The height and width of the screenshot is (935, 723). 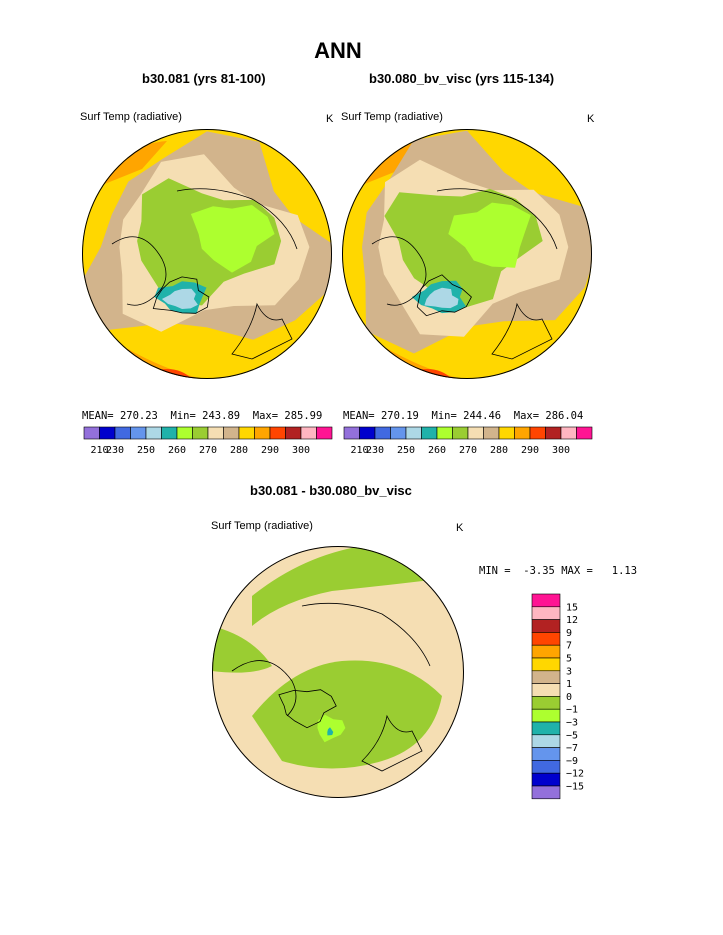 I want to click on panel-right-title: b30.080_bv_visc (yrs 115-134), so click(x=462, y=78).